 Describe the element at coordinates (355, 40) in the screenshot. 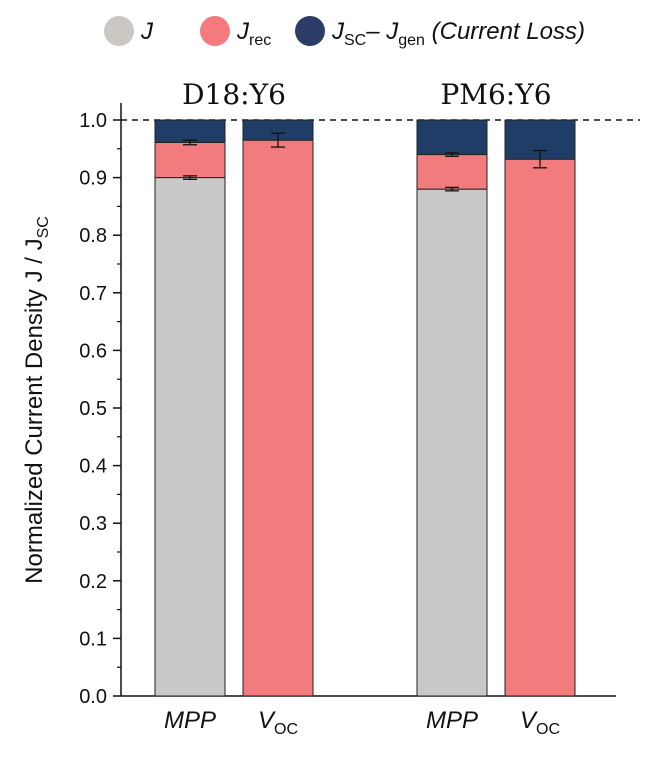

I see `legend-label-sub: SC` at that location.